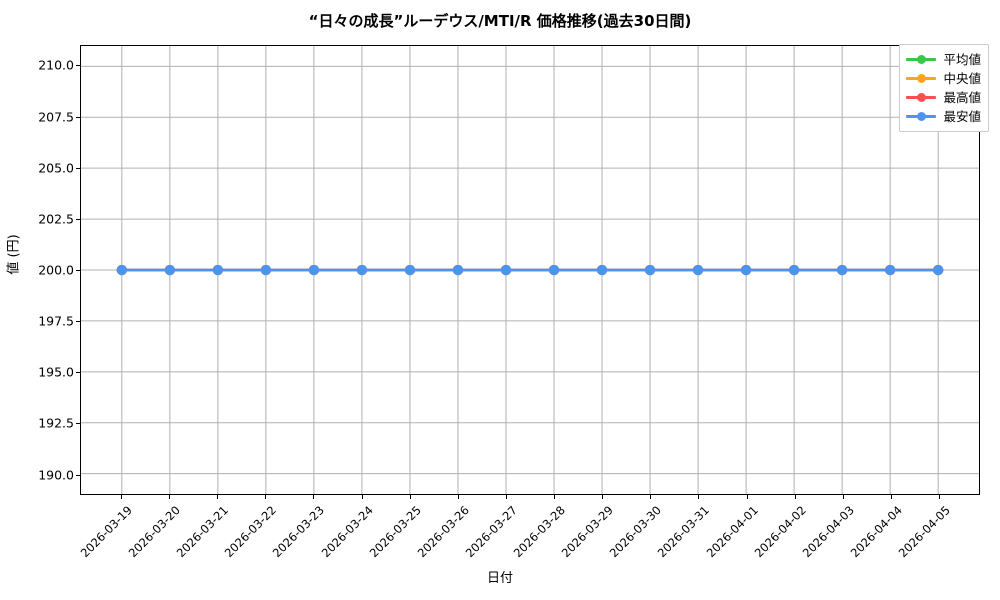 The width and height of the screenshot is (1000, 600). What do you see at coordinates (56, 117) in the screenshot?
I see `y-tick-label: 207.5` at bounding box center [56, 117].